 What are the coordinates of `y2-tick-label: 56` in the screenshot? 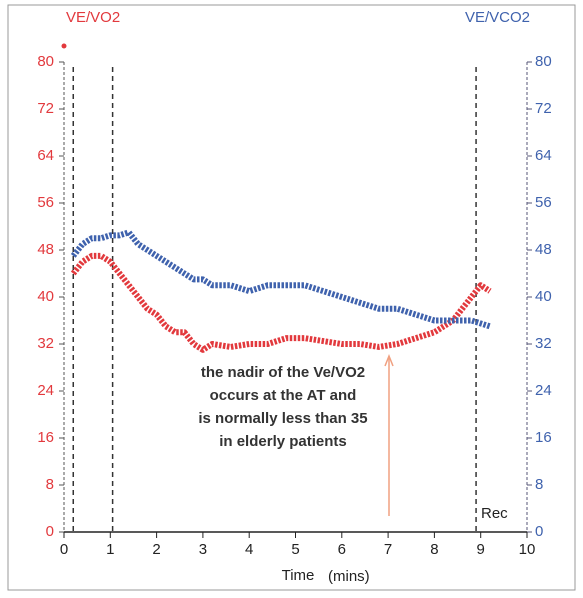 It's located at (543, 202).